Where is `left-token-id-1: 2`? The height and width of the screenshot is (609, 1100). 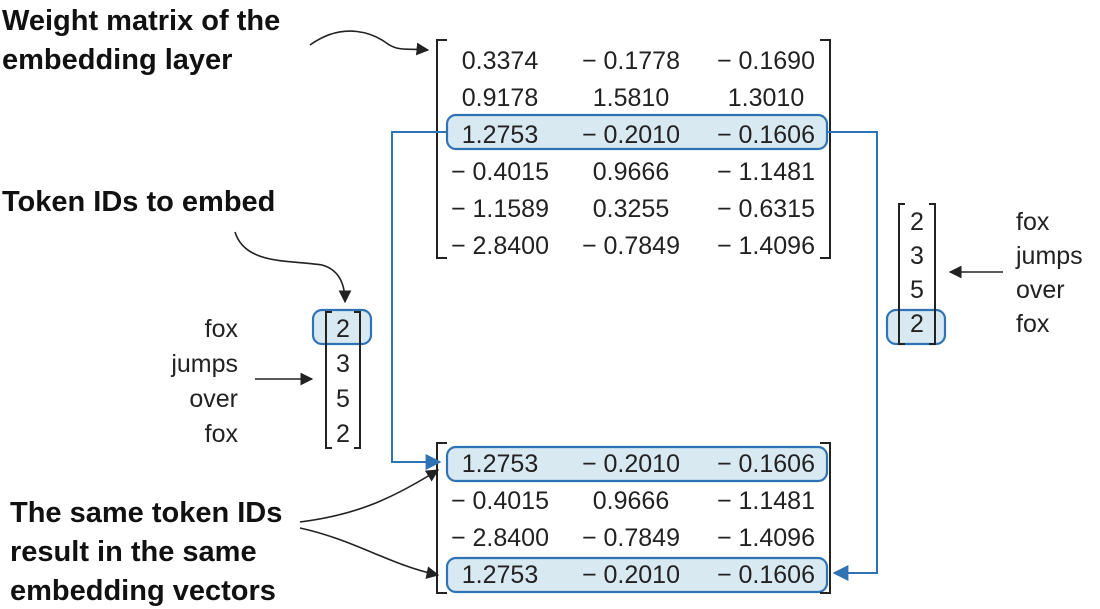 left-token-id-1: 2 is located at coordinates (343, 329).